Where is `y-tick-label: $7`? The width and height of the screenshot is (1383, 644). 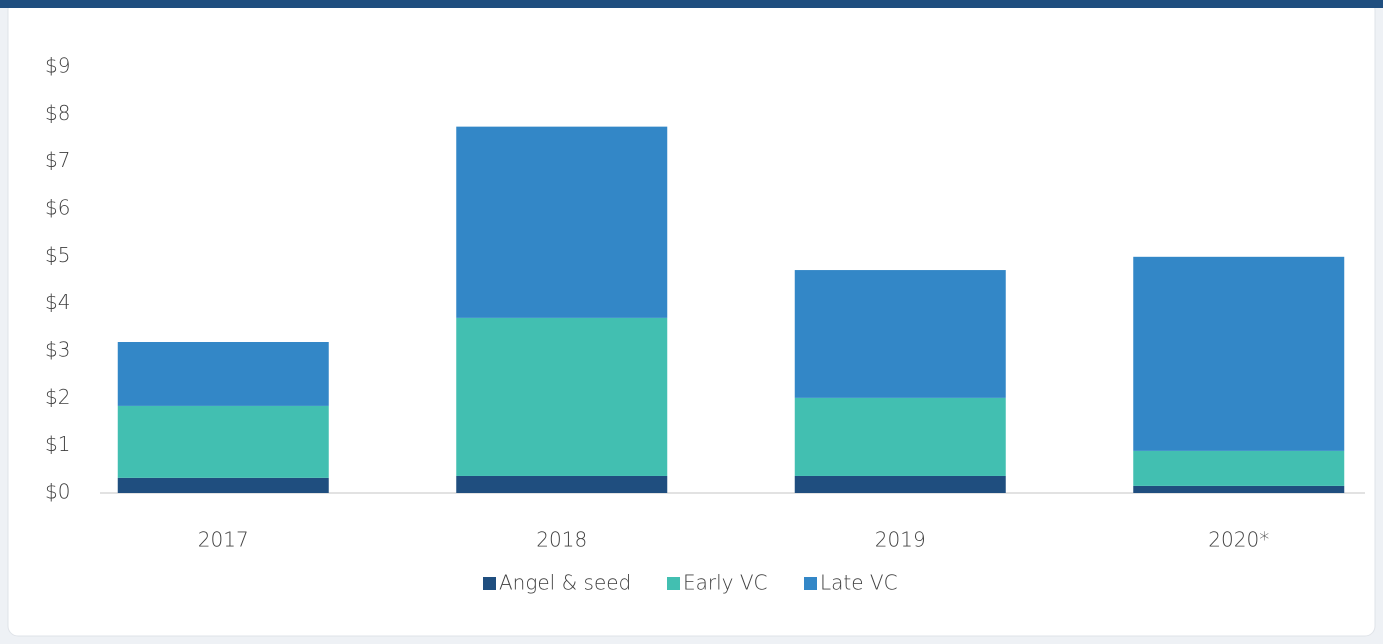
y-tick-label: $7 is located at coordinates (57, 160).